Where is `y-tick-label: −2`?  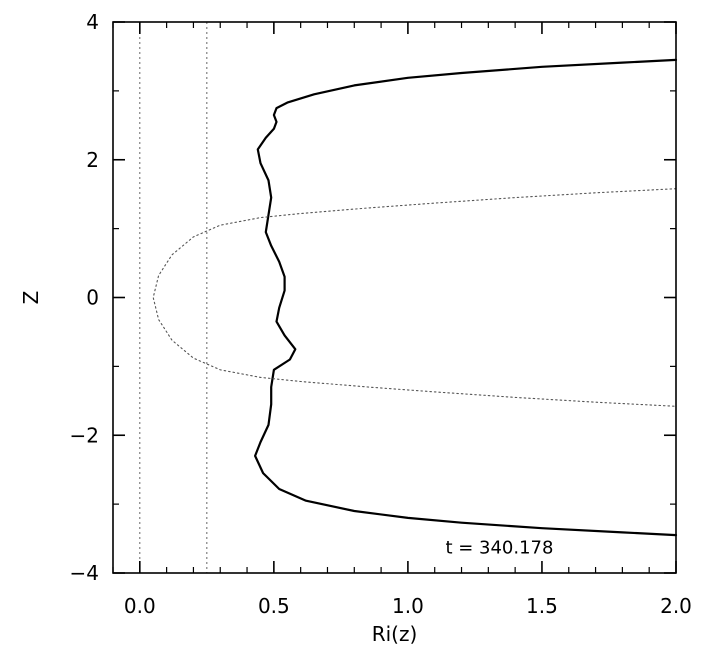
y-tick-label: −2 is located at coordinates (84, 435).